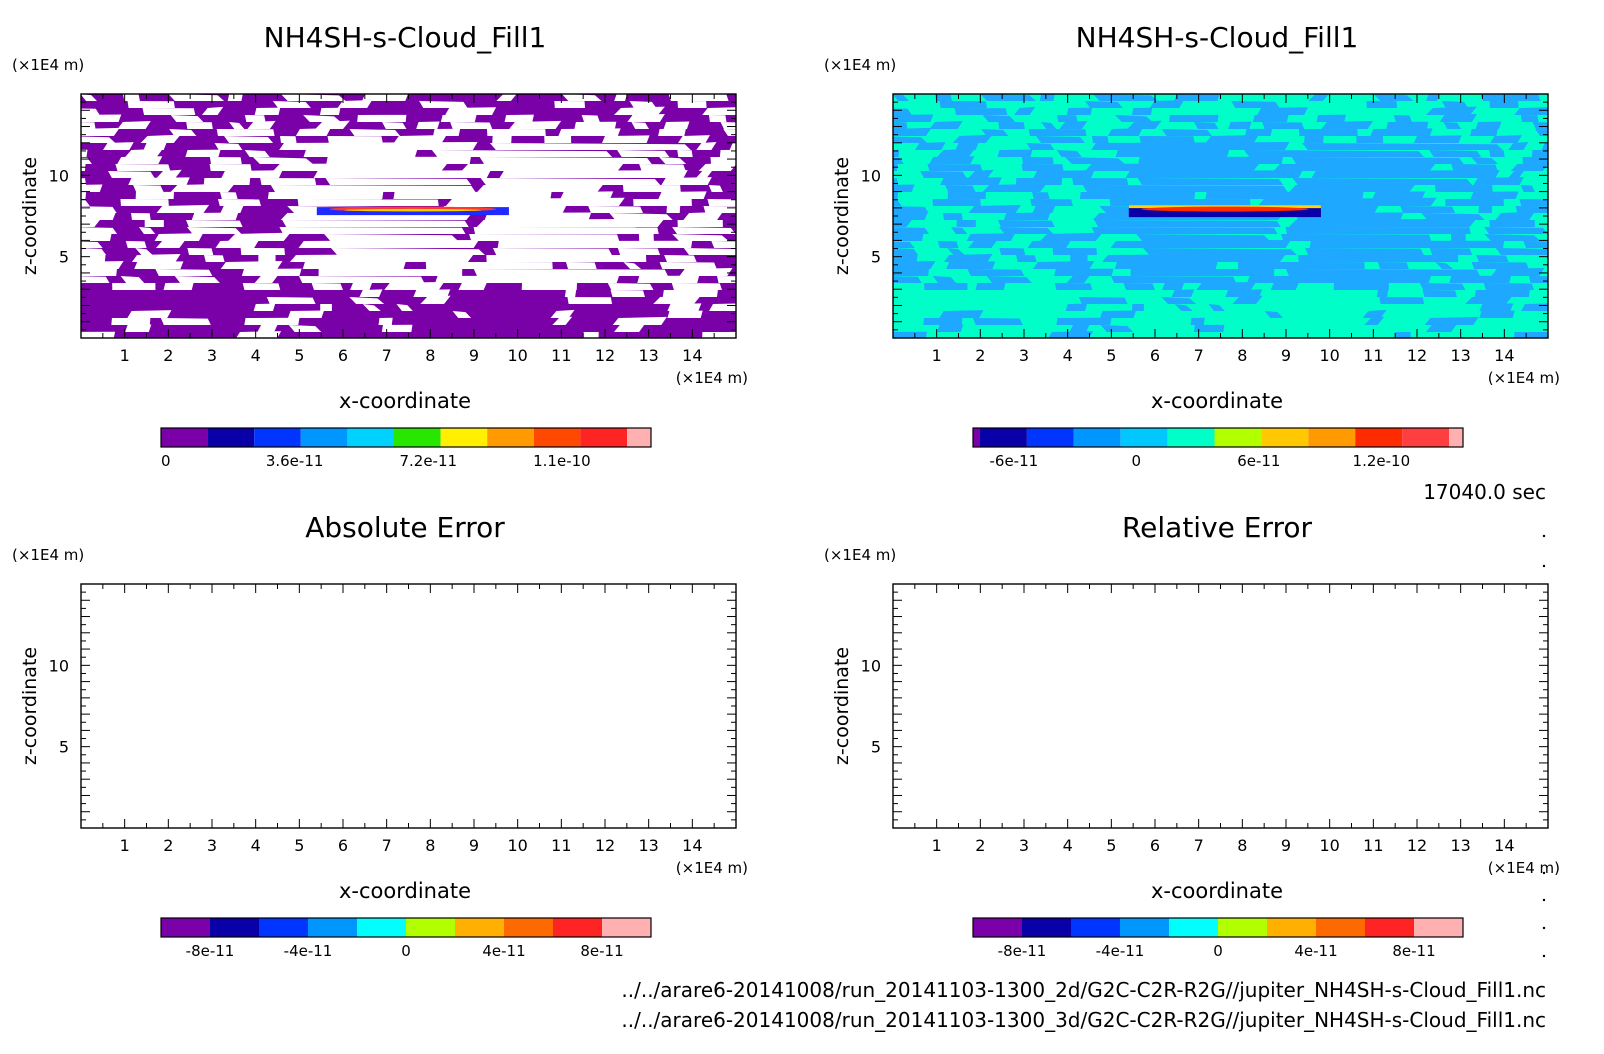 The height and width of the screenshot is (1054, 1604). I want to click on x-tick-label: 3, so click(212, 845).